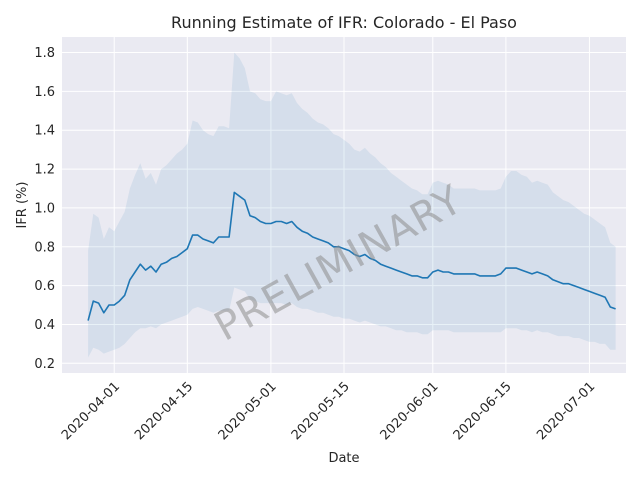 The image size is (640, 480). Describe the element at coordinates (410, 411) in the screenshot. I see `x-tick-label: 2020-06-01` at that location.